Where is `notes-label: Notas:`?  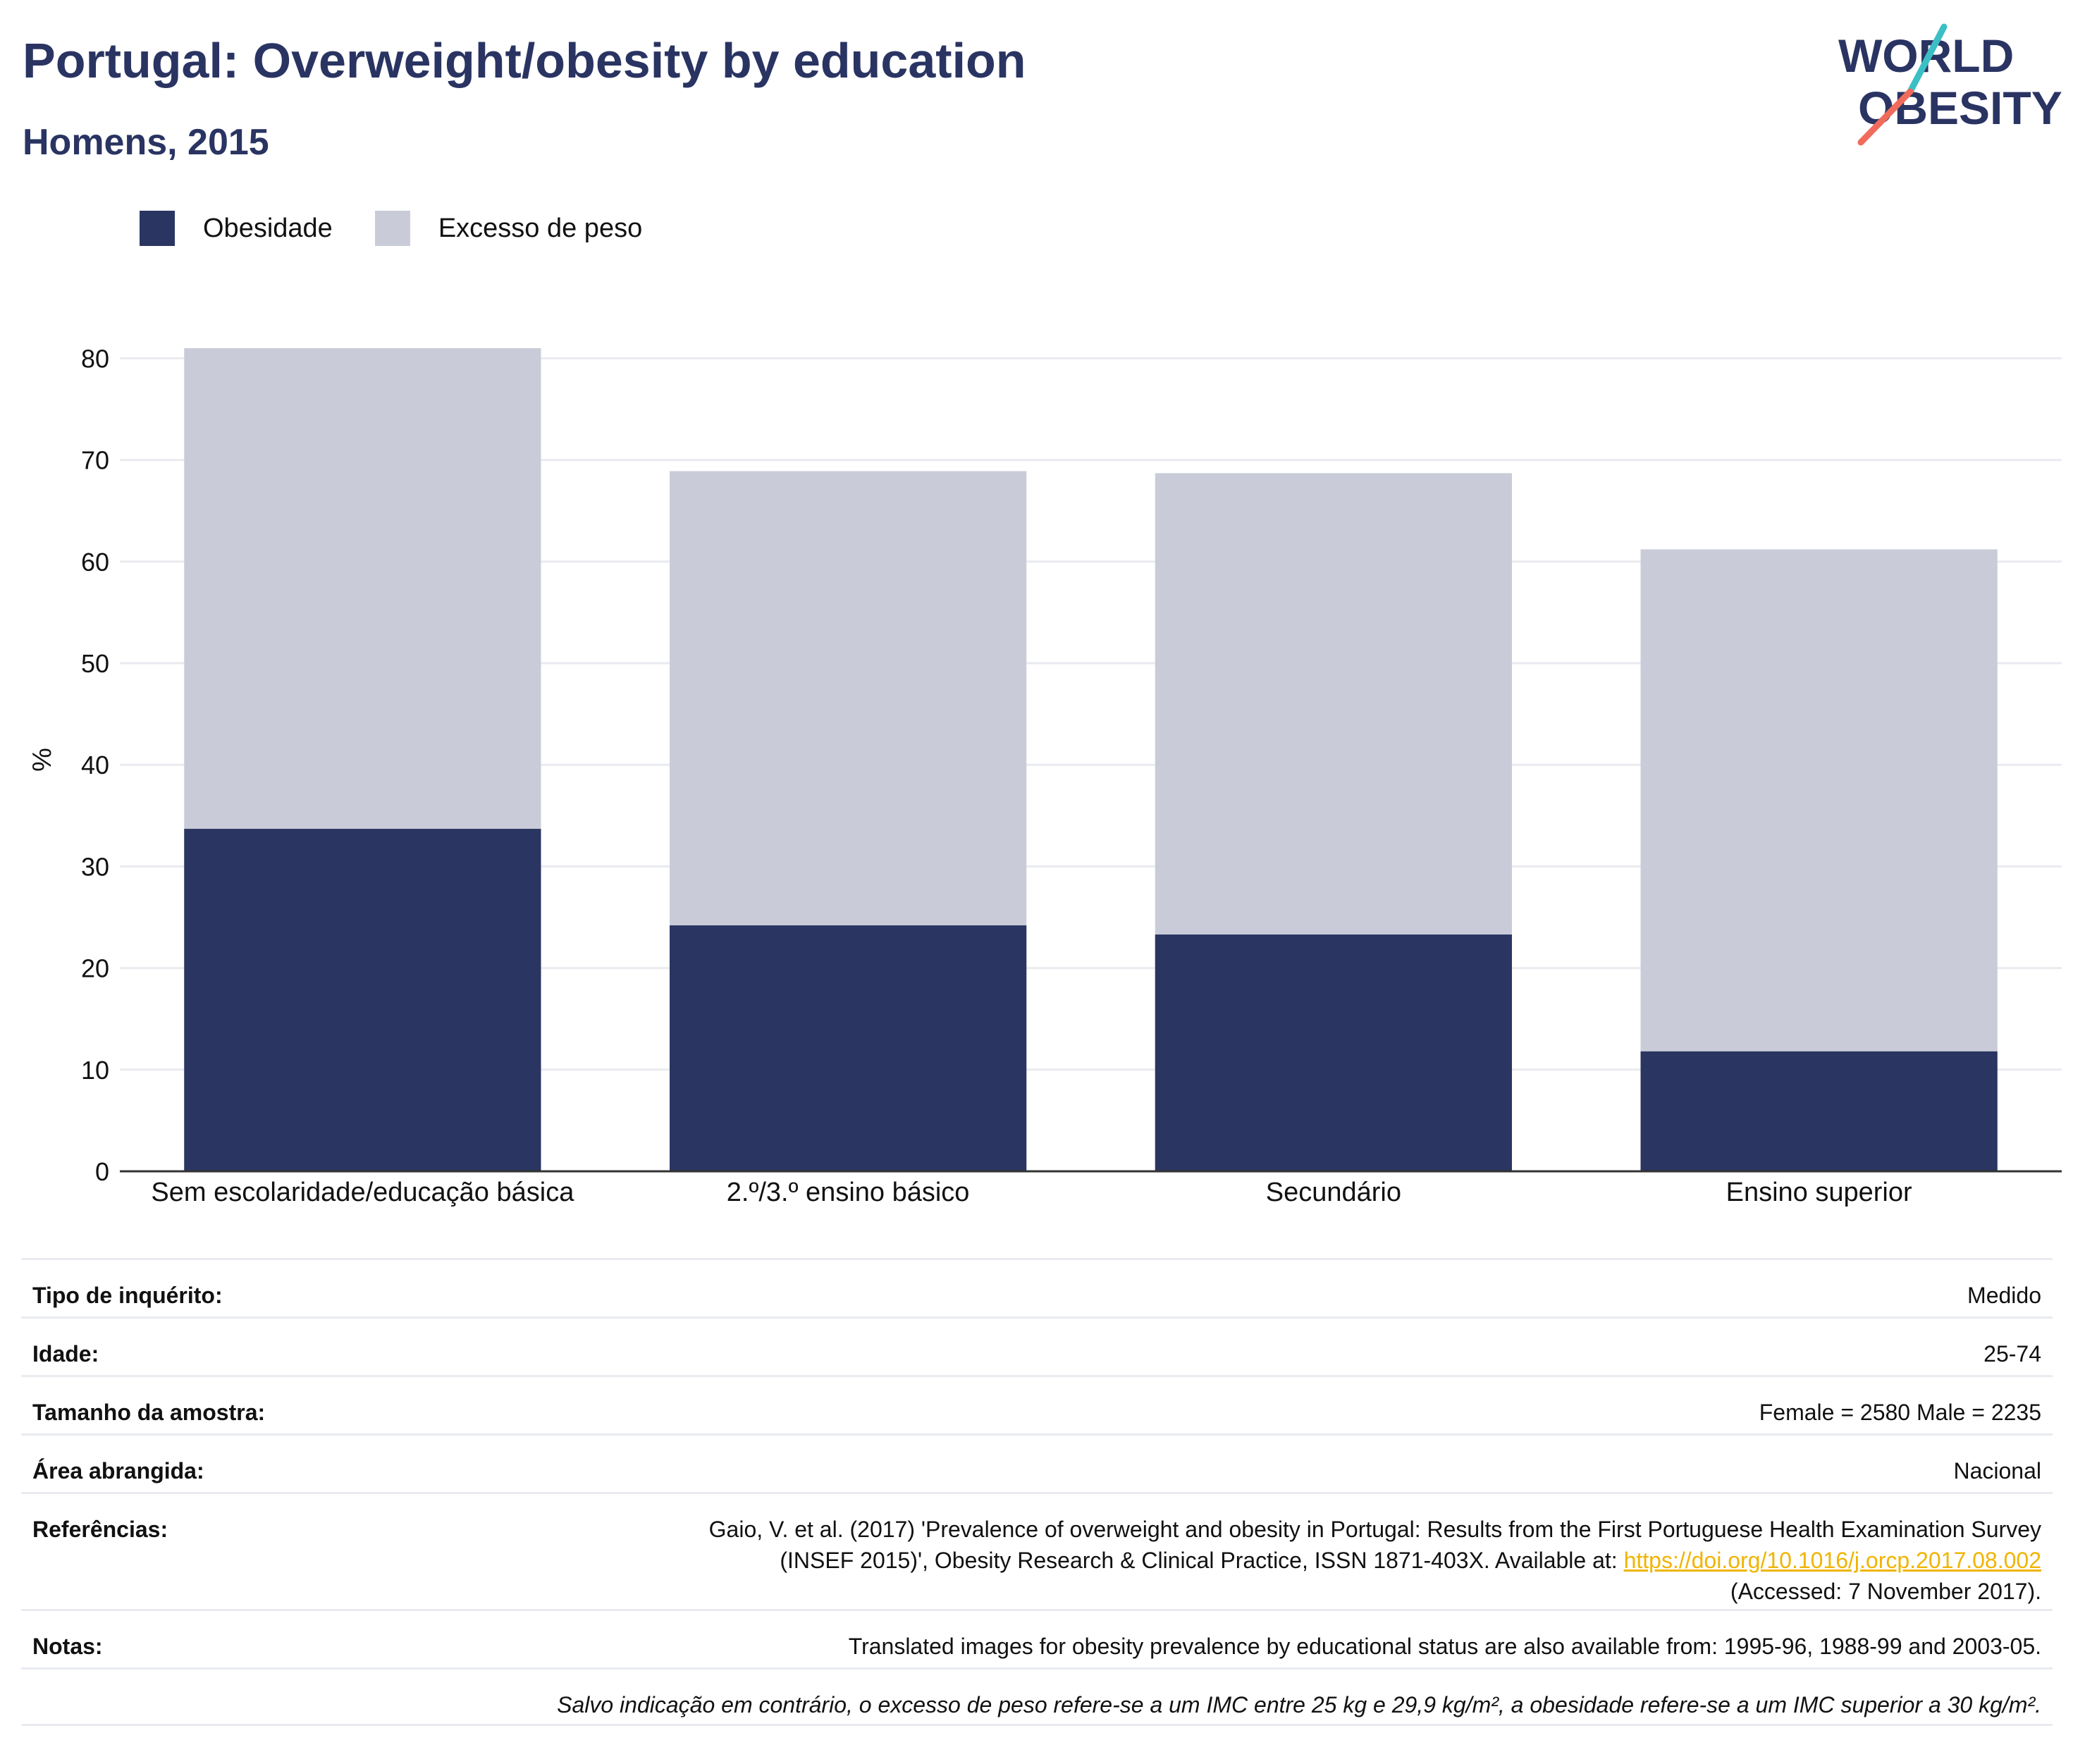 notes-label: Notas: is located at coordinates (67, 1646).